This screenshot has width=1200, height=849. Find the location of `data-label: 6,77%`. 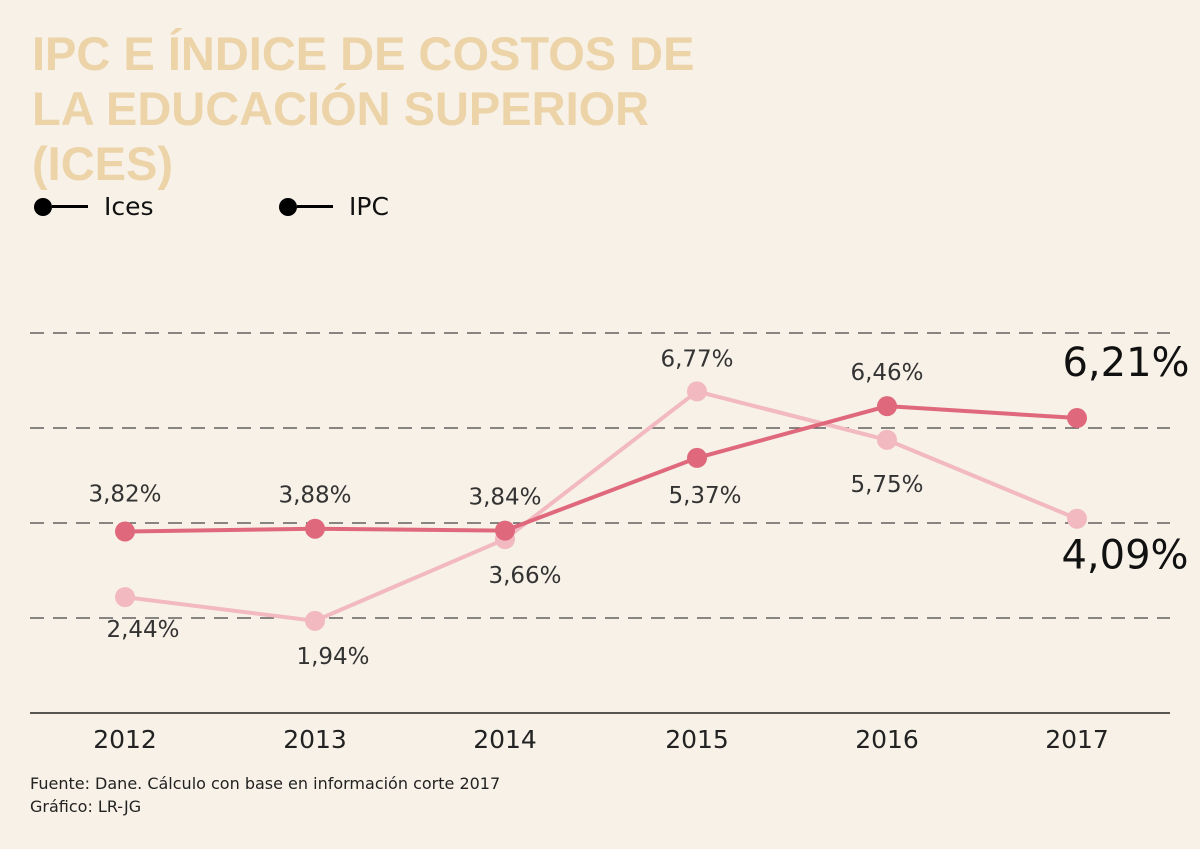

data-label: 6,77% is located at coordinates (696, 359).